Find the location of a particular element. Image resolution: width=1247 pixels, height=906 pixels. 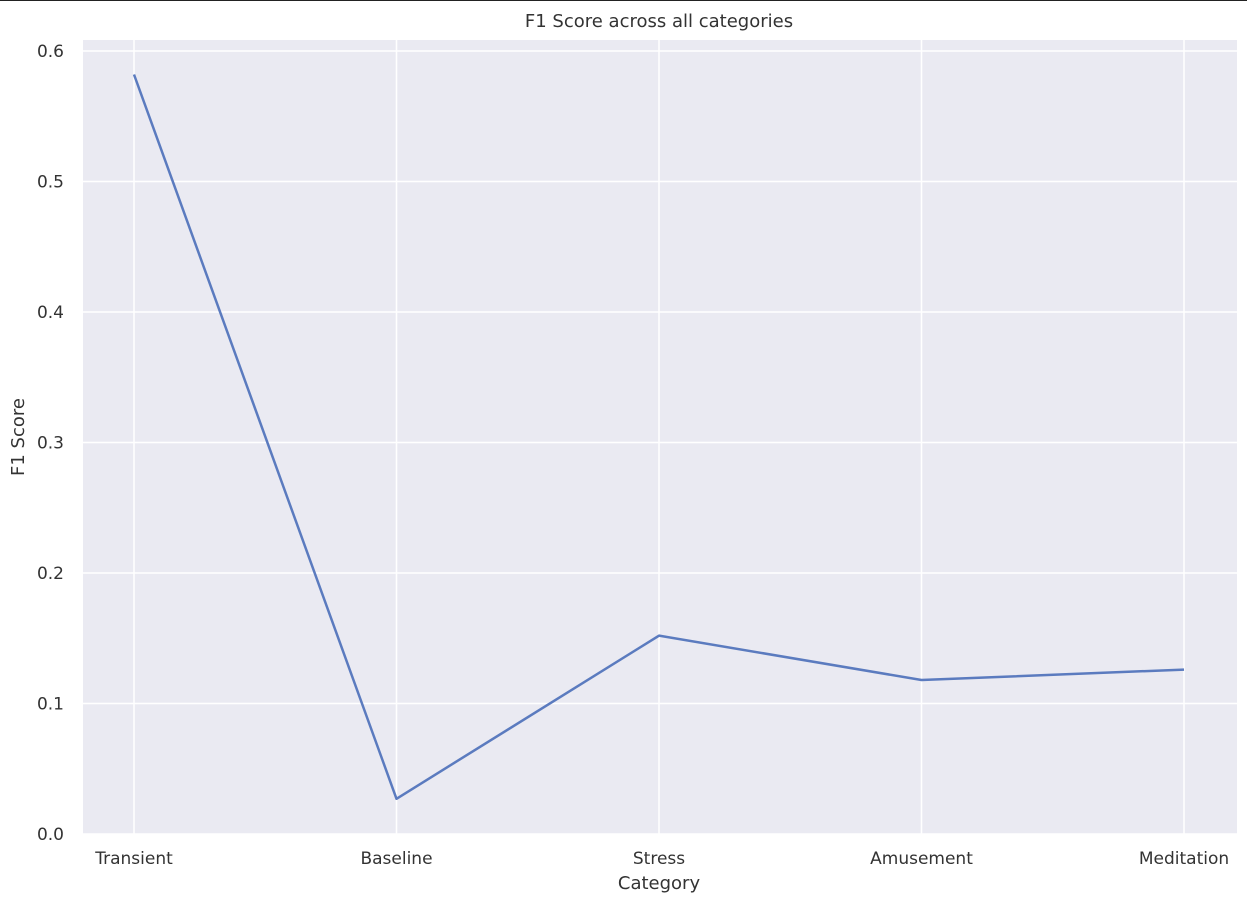

y-tick-label: 0.0 is located at coordinates (50, 835).